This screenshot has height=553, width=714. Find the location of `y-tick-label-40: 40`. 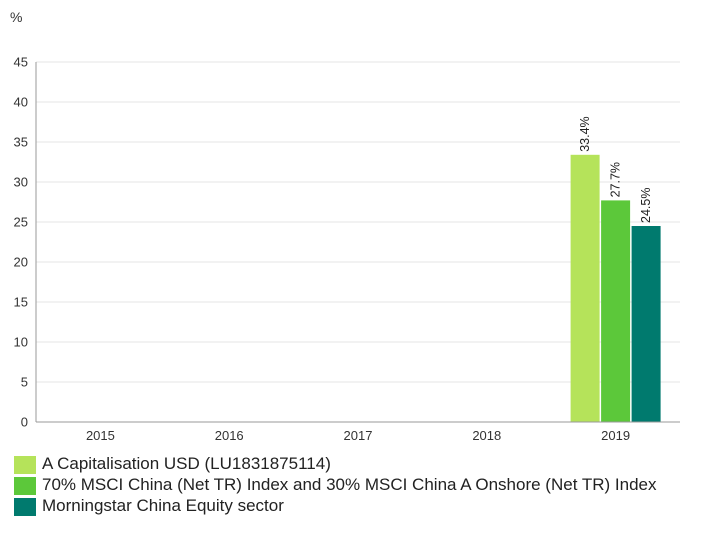

y-tick-label-40: 40 is located at coordinates (21, 102).